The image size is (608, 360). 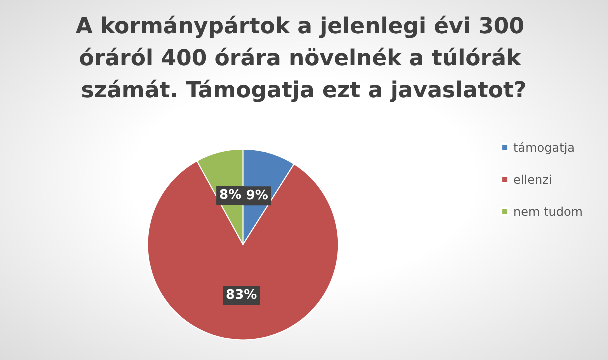 What do you see at coordinates (533, 180) in the screenshot?
I see `legend-label: ellenzi` at bounding box center [533, 180].